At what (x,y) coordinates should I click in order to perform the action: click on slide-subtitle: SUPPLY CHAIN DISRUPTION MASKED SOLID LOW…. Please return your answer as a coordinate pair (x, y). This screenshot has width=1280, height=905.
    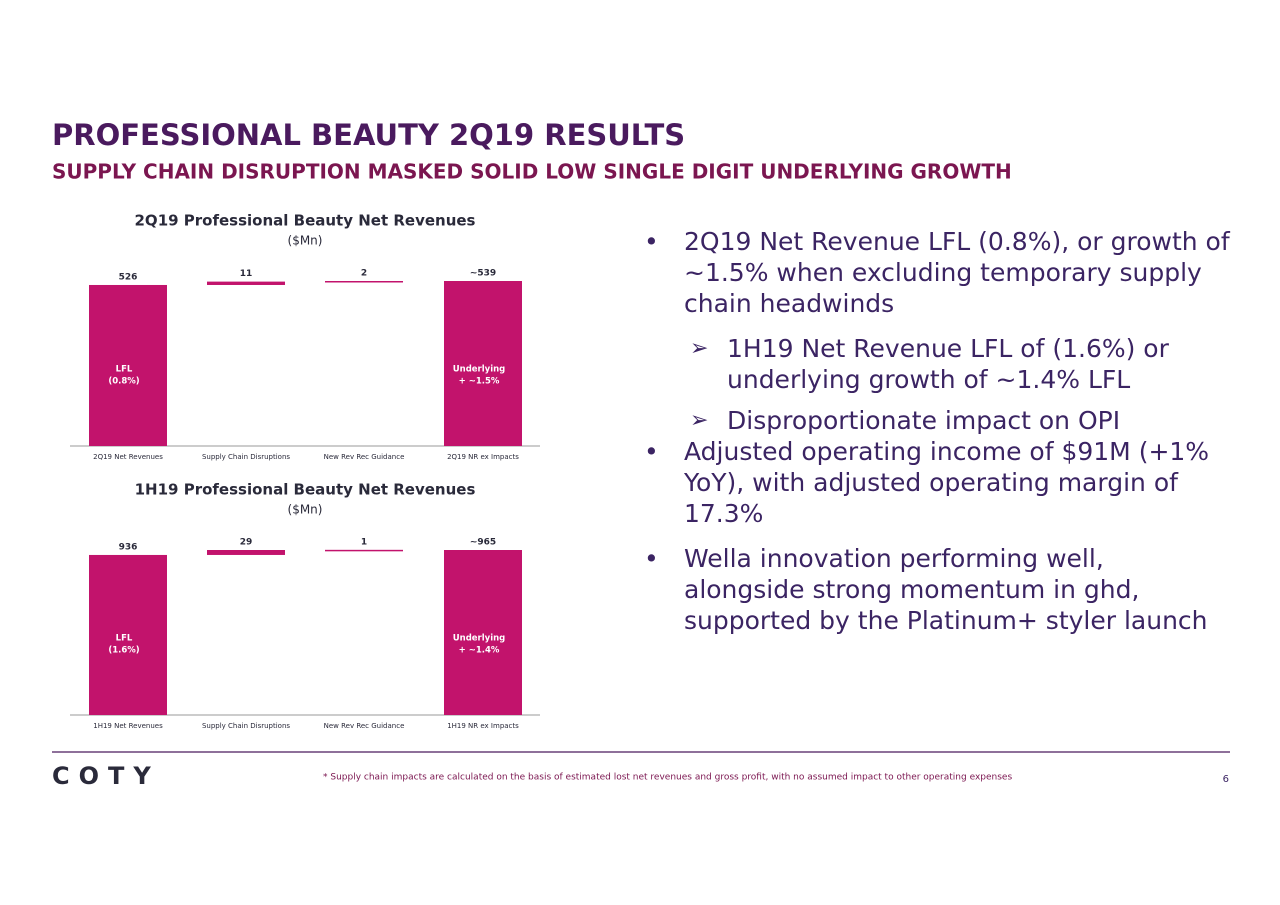
    Looking at the image, I should click on (532, 172).